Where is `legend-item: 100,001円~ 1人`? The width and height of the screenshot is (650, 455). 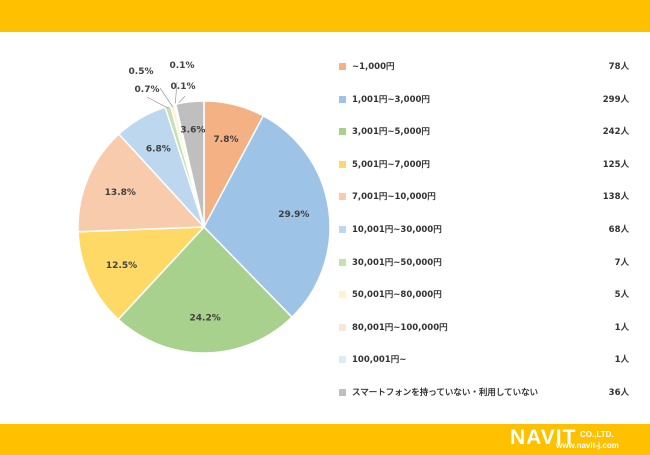
legend-item: 100,001円~ 1人 is located at coordinates (484, 369).